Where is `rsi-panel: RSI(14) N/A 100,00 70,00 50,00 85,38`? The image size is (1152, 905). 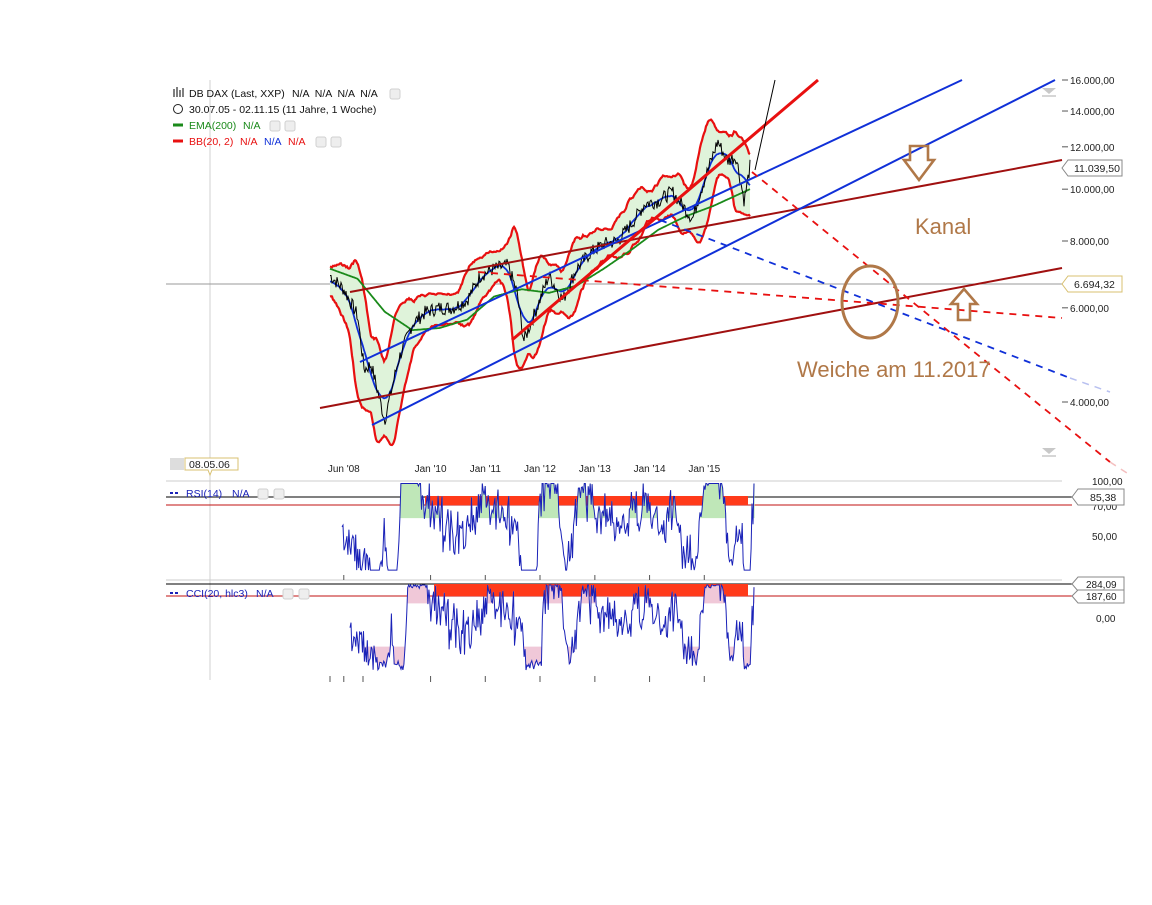 rsi-panel: RSI(14) N/A 100,00 70,00 50,00 85,38 is located at coordinates (645, 524).